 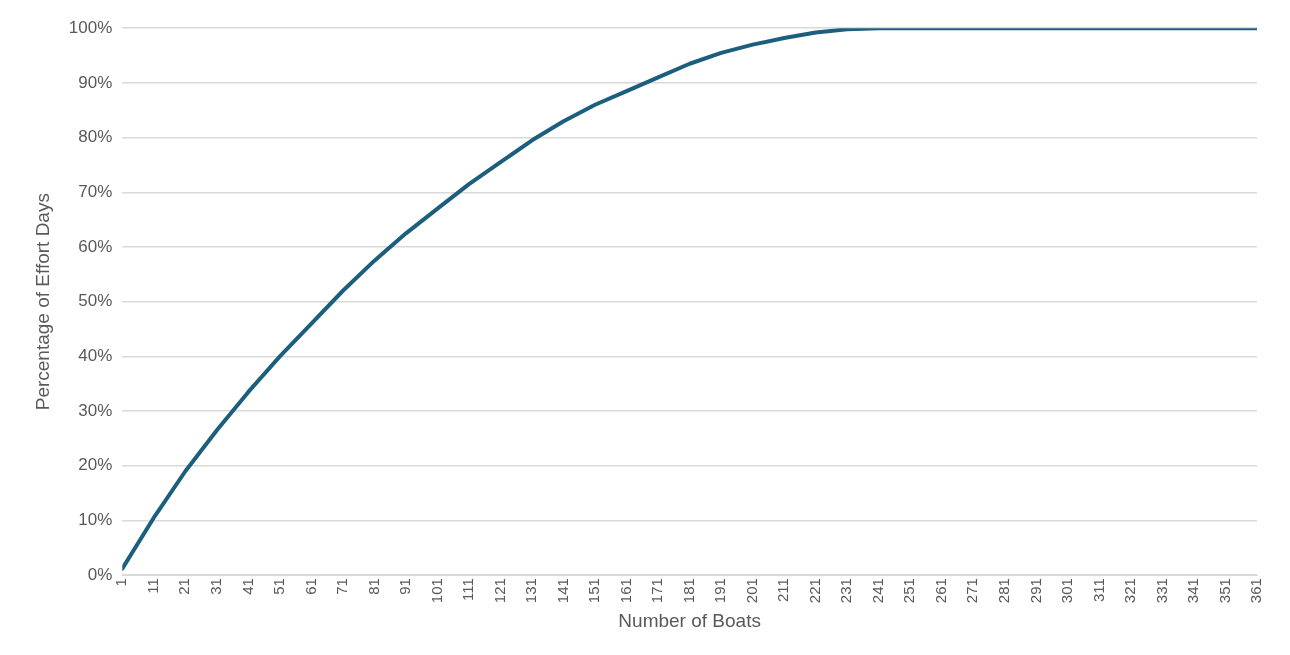 I want to click on x-tick-label: 131, so click(x=531, y=591).